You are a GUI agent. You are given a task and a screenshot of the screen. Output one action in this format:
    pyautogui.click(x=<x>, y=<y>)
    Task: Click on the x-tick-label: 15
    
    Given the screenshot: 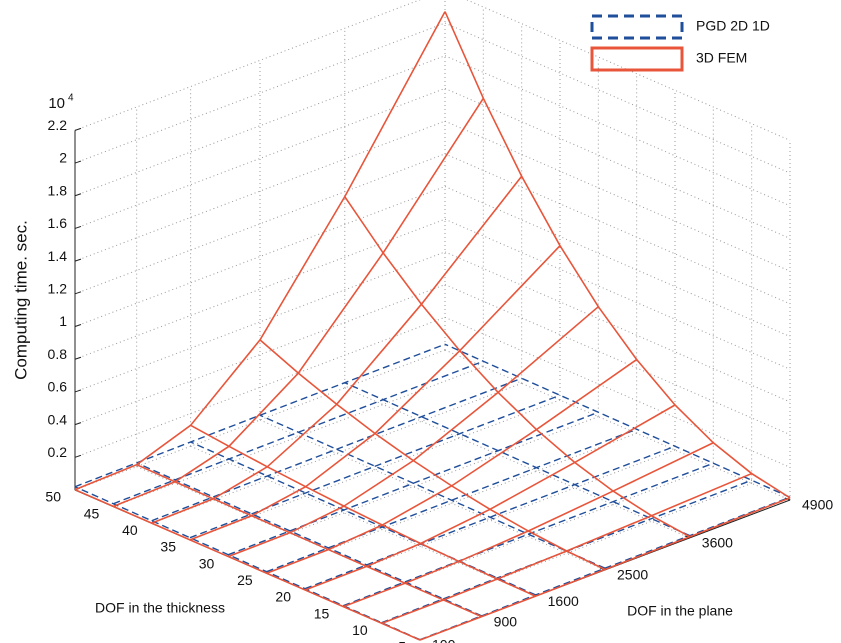 What is the action you would take?
    pyautogui.click(x=322, y=613)
    